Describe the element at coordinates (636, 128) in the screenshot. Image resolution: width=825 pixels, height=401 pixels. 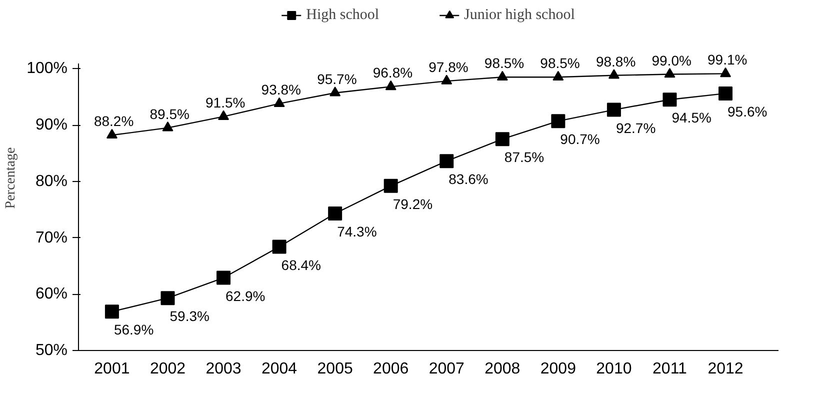
I see `data-label: 92.7%` at that location.